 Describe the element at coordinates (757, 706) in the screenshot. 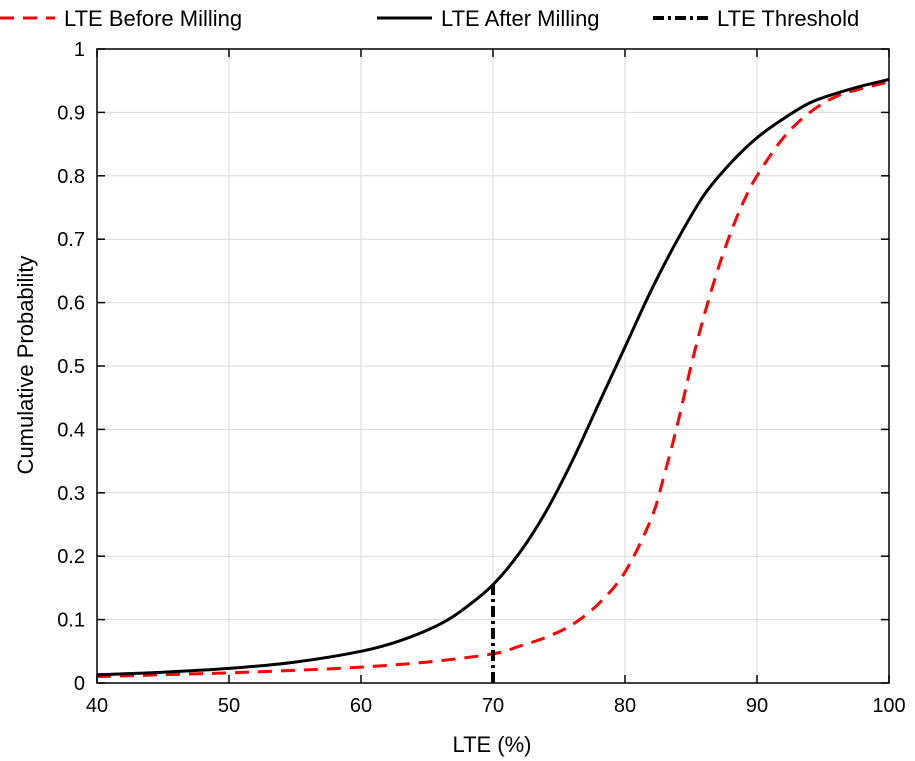

I see `x-tick-label: 90` at that location.